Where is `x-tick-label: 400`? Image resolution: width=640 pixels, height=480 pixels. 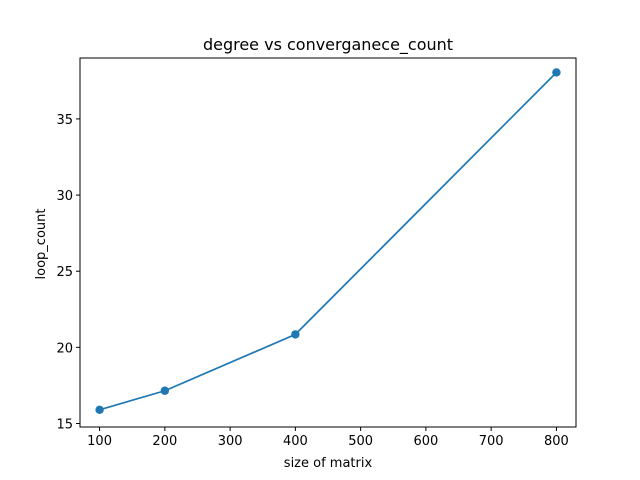 x-tick-label: 400 is located at coordinates (295, 441).